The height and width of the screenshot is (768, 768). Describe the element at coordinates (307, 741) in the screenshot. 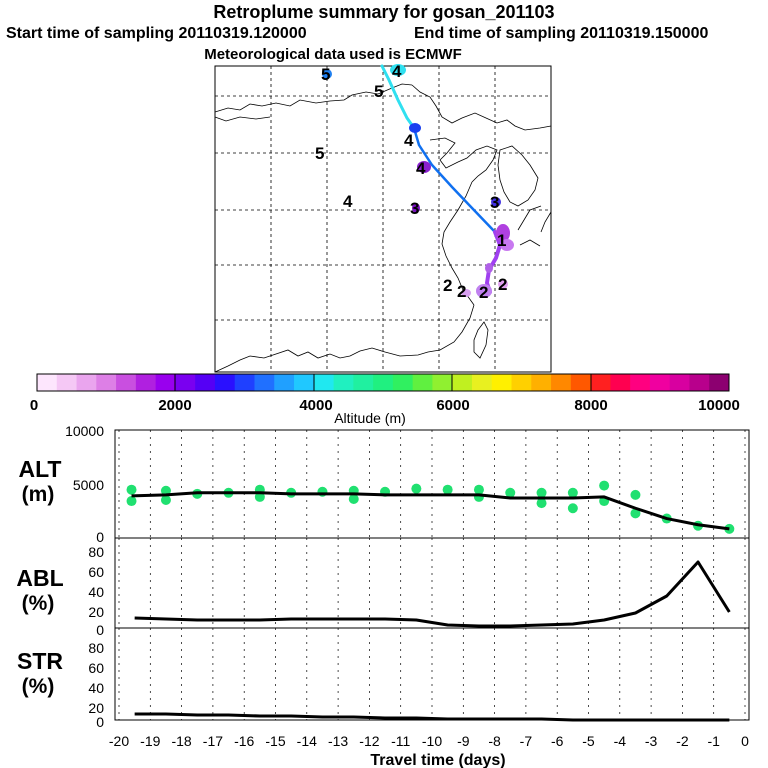

I see `x-tick-label: -14` at that location.